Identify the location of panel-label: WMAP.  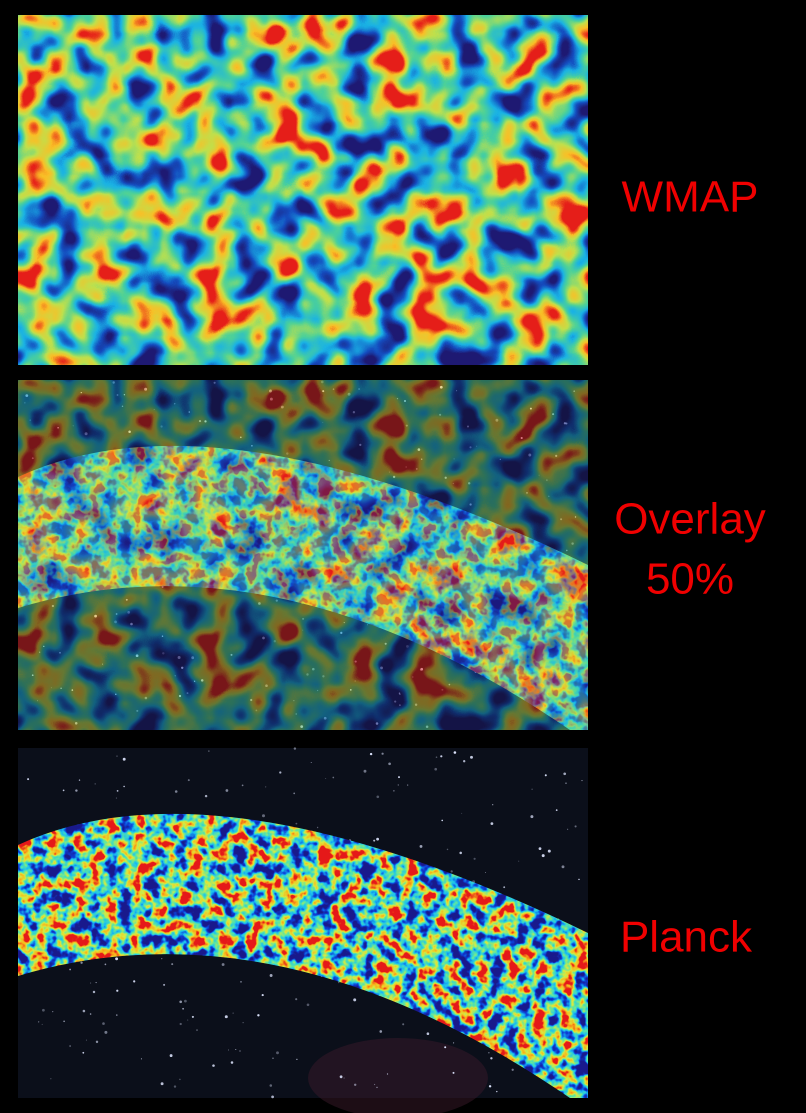
(690, 197).